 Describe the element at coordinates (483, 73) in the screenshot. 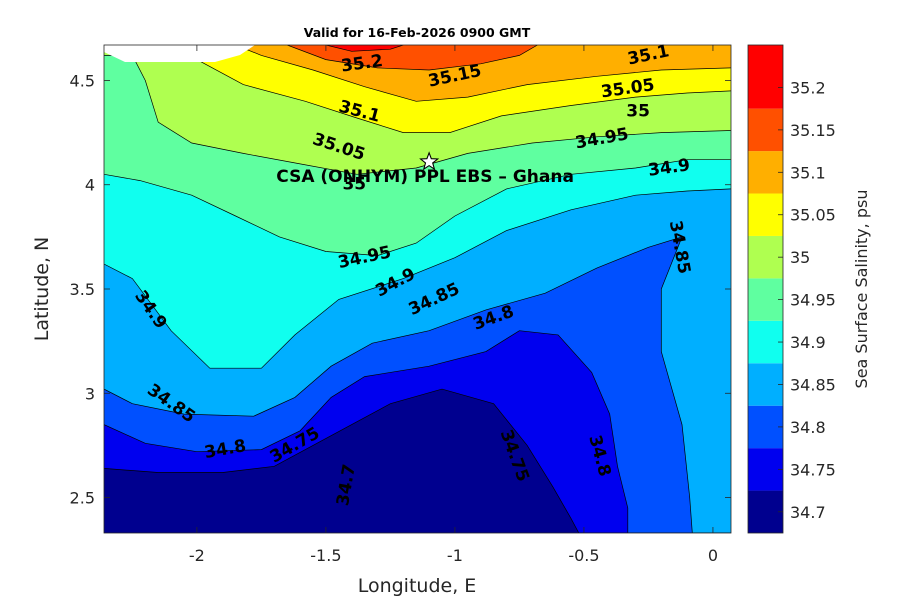

I see `contour-line-35.1` at that location.